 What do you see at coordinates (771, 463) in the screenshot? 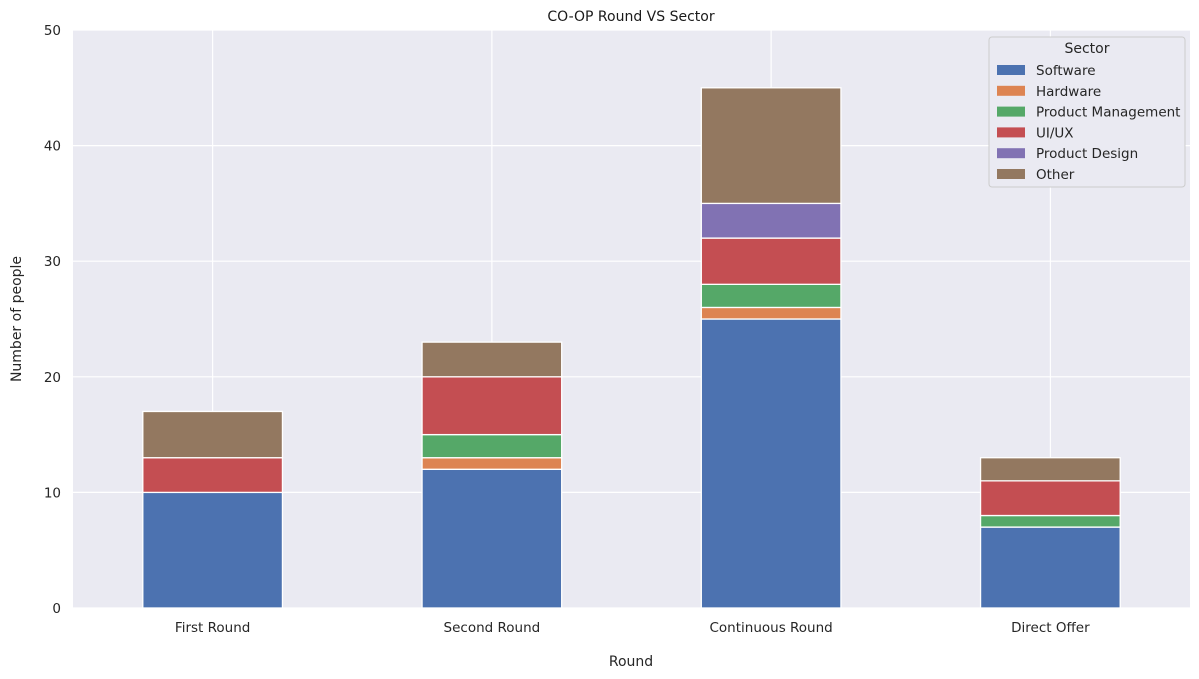
I see `bar-continuous-round-software` at bounding box center [771, 463].